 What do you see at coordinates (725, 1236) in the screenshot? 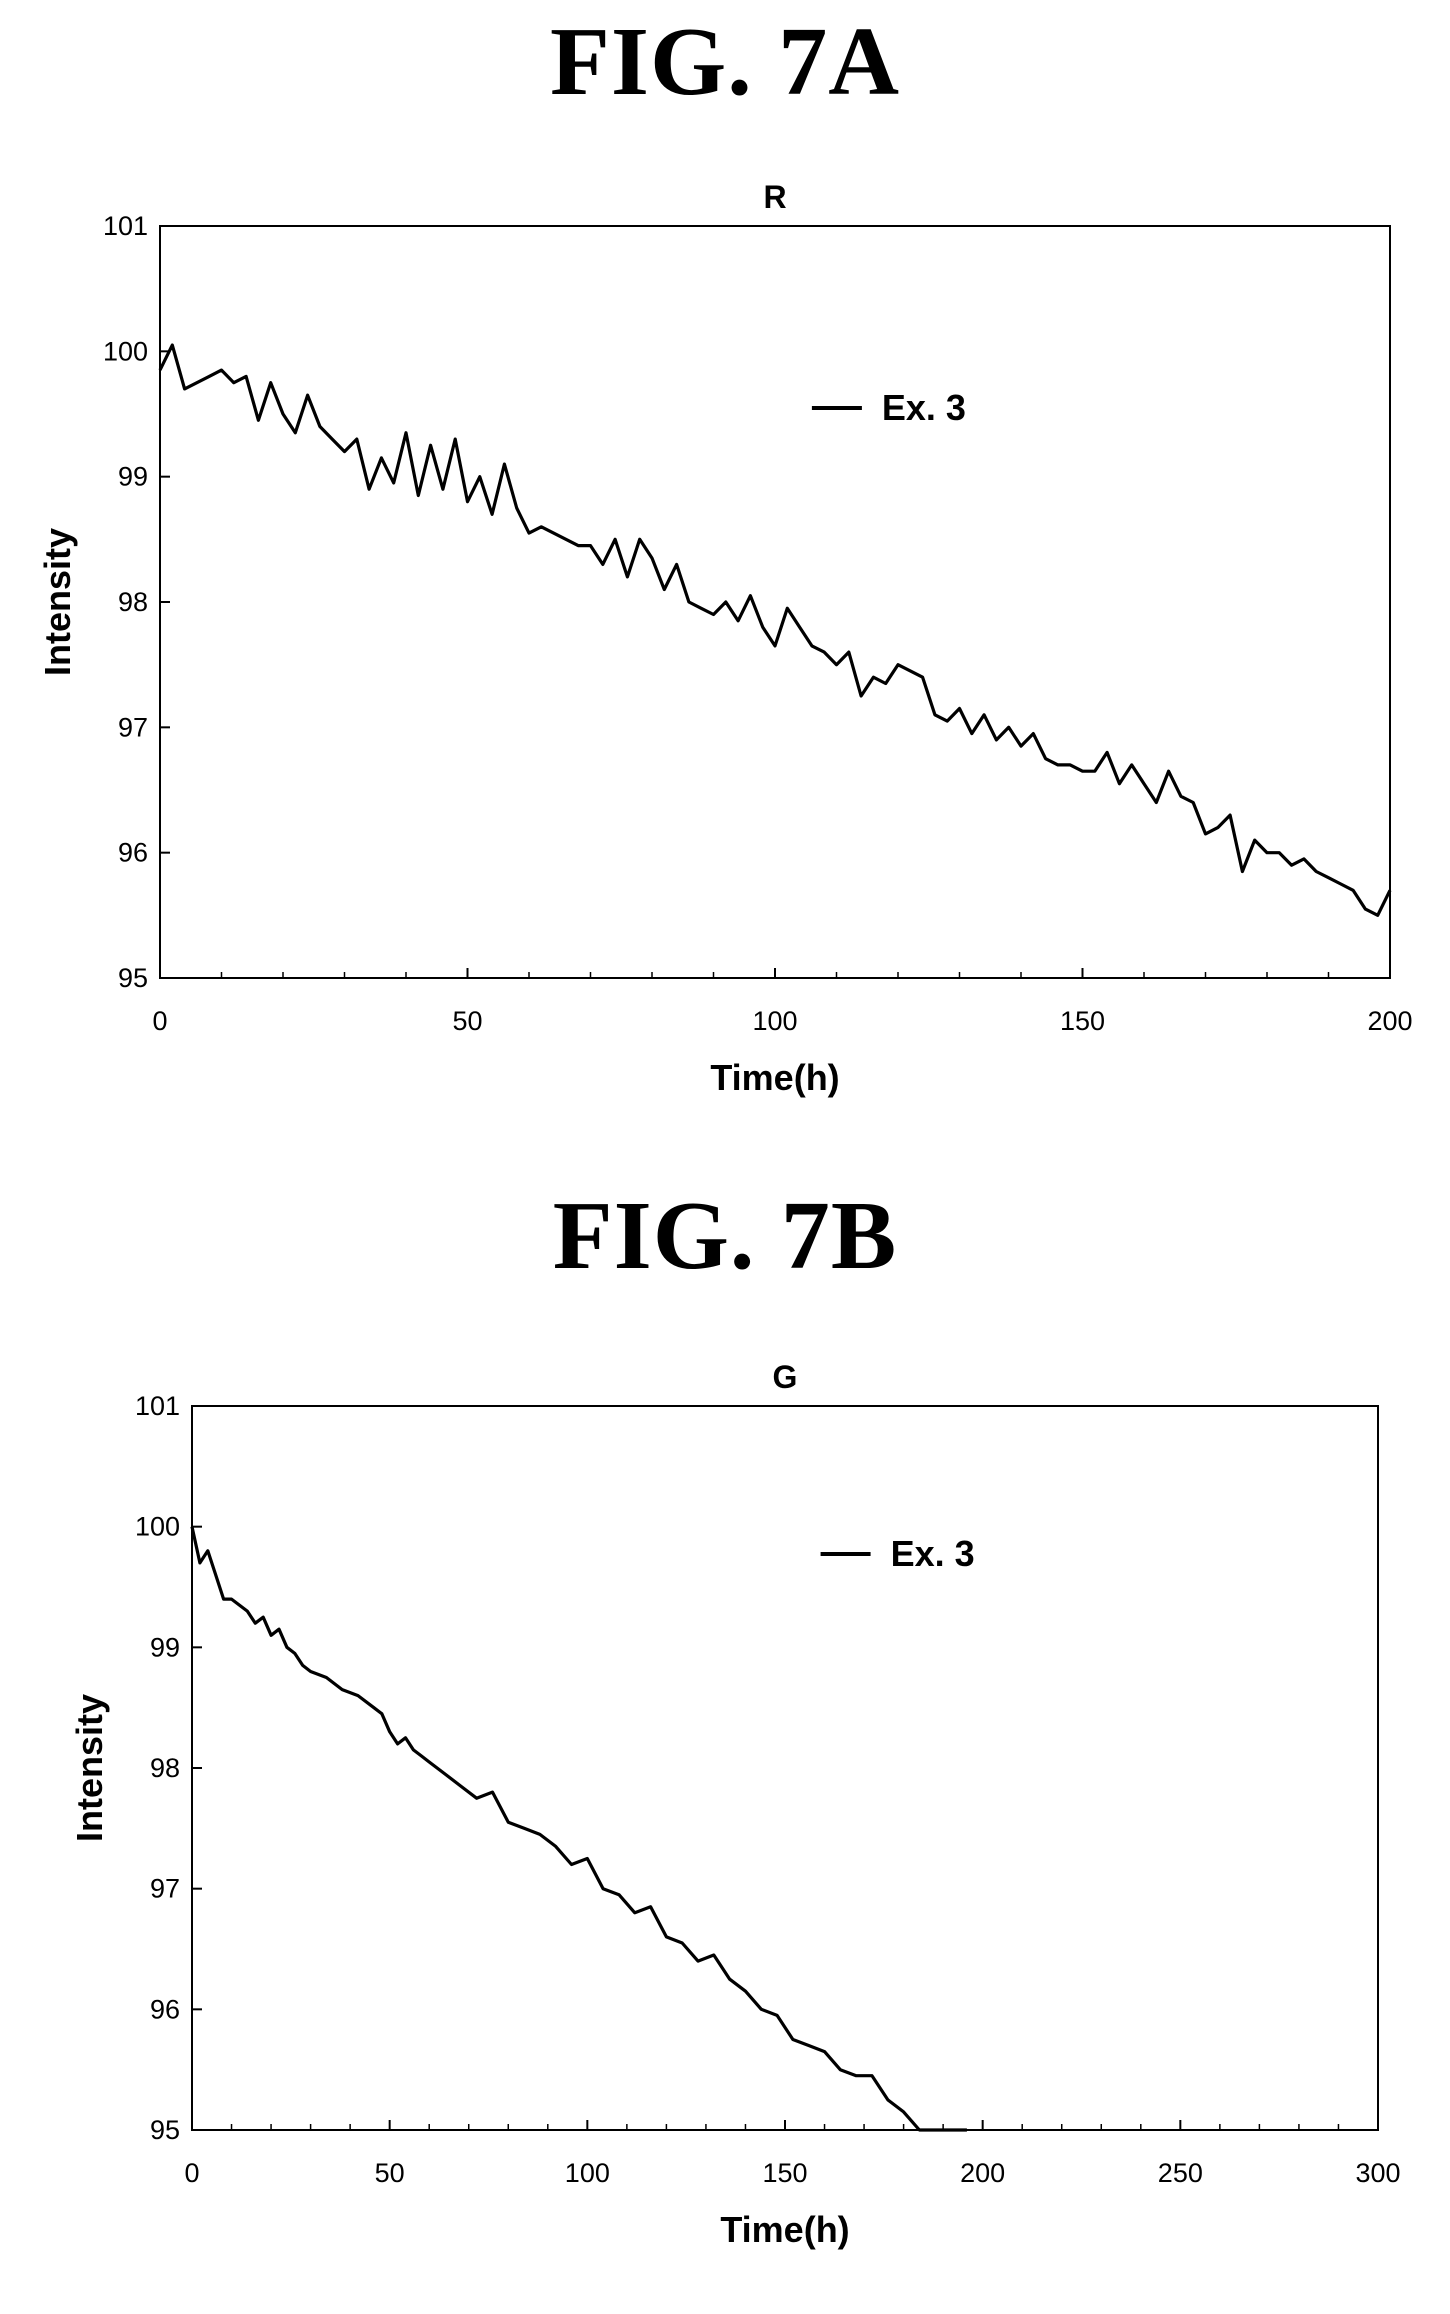
I see `figure-7b-title: FIG. 7B` at bounding box center [725, 1236].